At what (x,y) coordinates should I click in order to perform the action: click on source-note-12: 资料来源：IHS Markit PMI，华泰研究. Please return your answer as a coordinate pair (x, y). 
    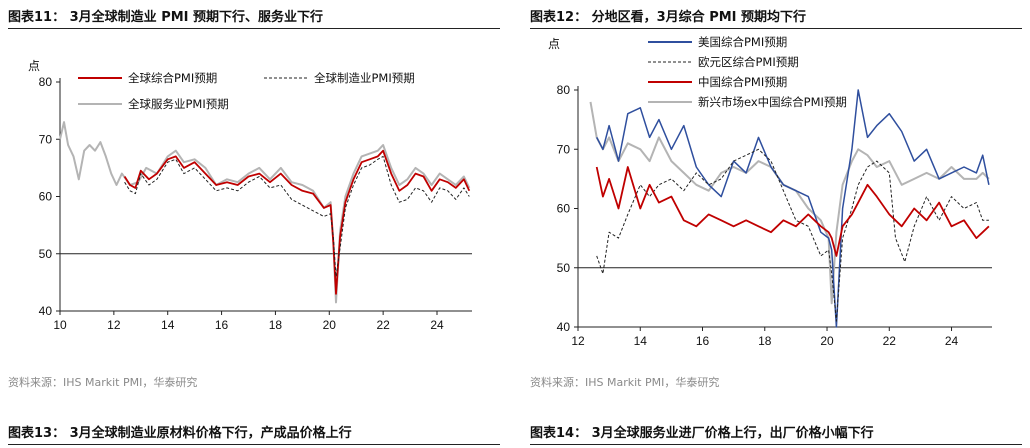
    Looking at the image, I should click on (625, 382).